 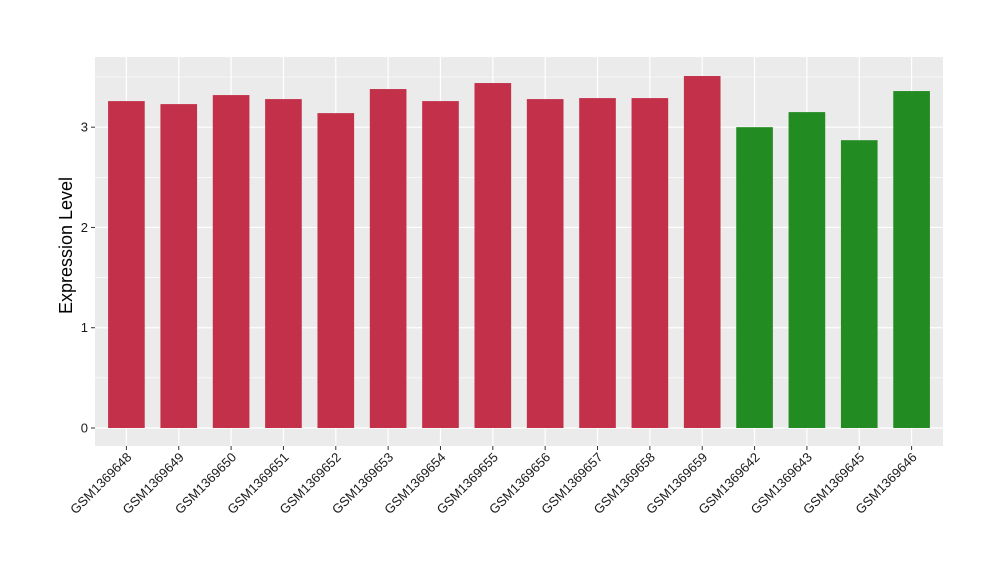 I want to click on y-axis: 0 1 2 3, so click(x=88, y=278).